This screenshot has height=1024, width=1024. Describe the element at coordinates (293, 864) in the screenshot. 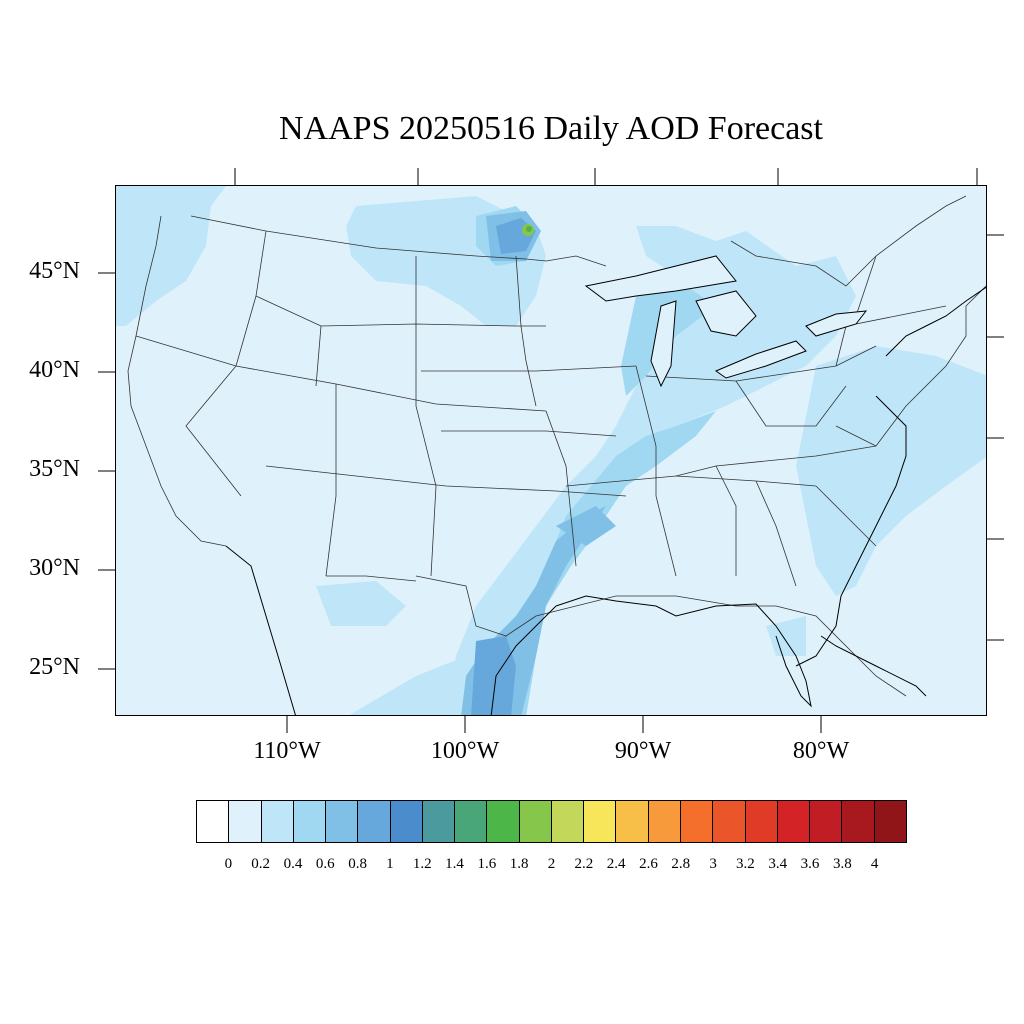

I see `colorbar-tick-label: 0.4` at that location.